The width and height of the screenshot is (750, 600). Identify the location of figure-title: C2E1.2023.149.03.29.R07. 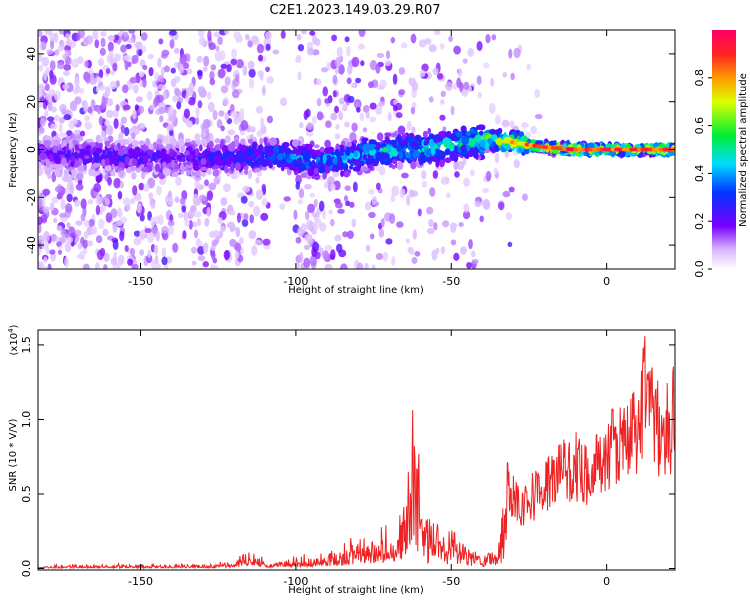
(354, 10).